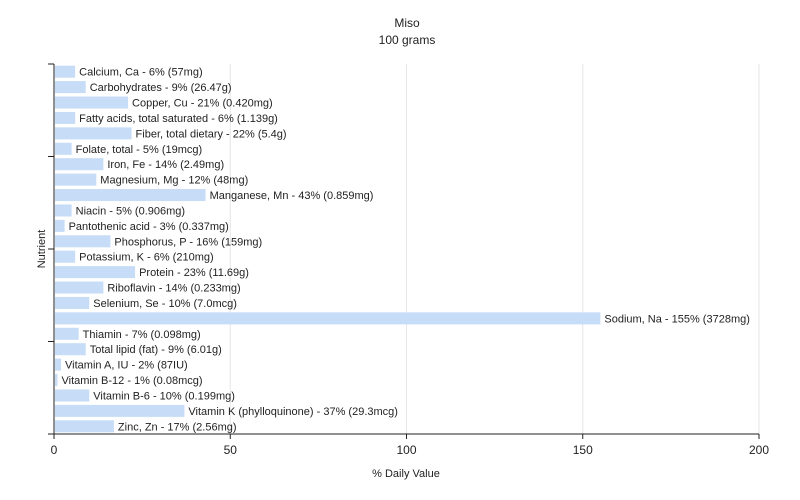 This screenshot has height=500, width=800. What do you see at coordinates (42, 249) in the screenshot?
I see `y-axis-label: Nutrient` at bounding box center [42, 249].